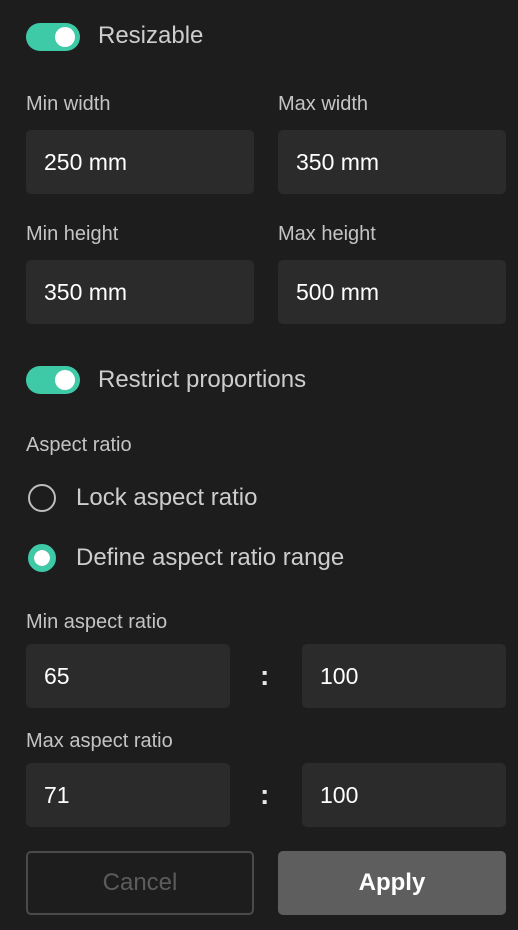 This screenshot has height=930, width=518. I want to click on lock-aspect-ratio-label: Lock aspect ratio, so click(167, 497).